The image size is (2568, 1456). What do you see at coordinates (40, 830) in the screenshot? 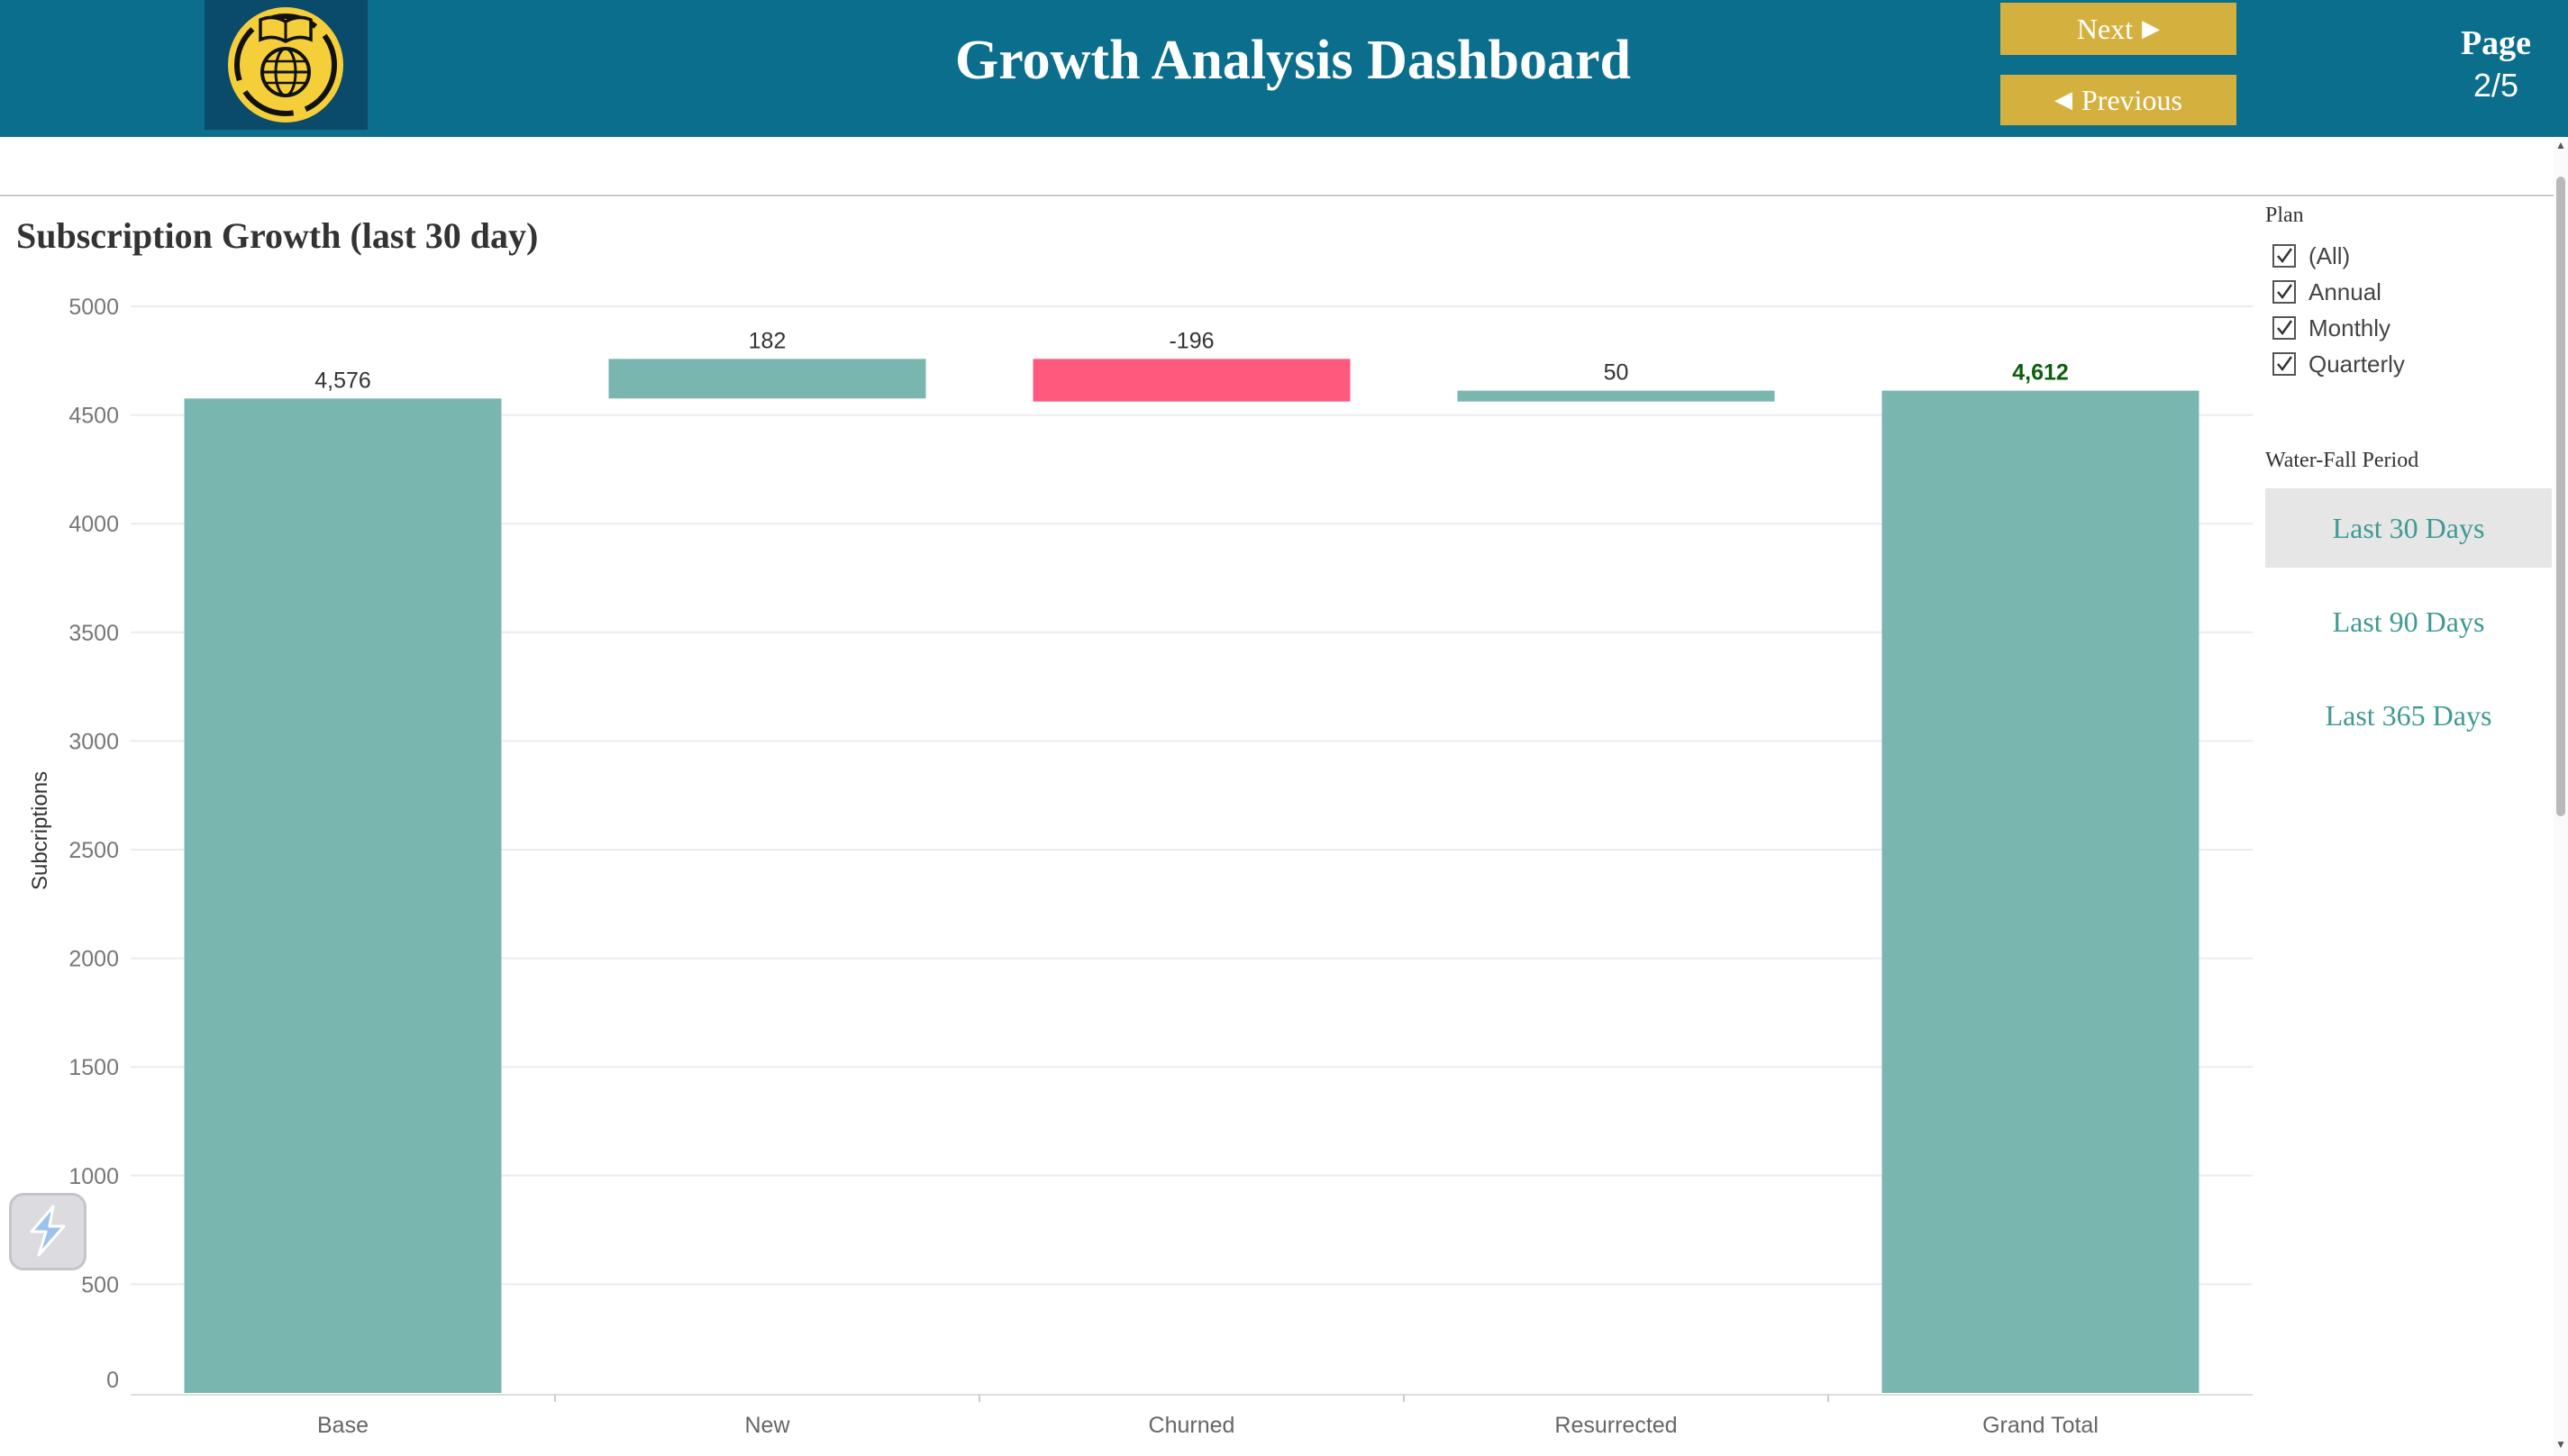
I see `y-axis-title: Subcriptions` at bounding box center [40, 830].